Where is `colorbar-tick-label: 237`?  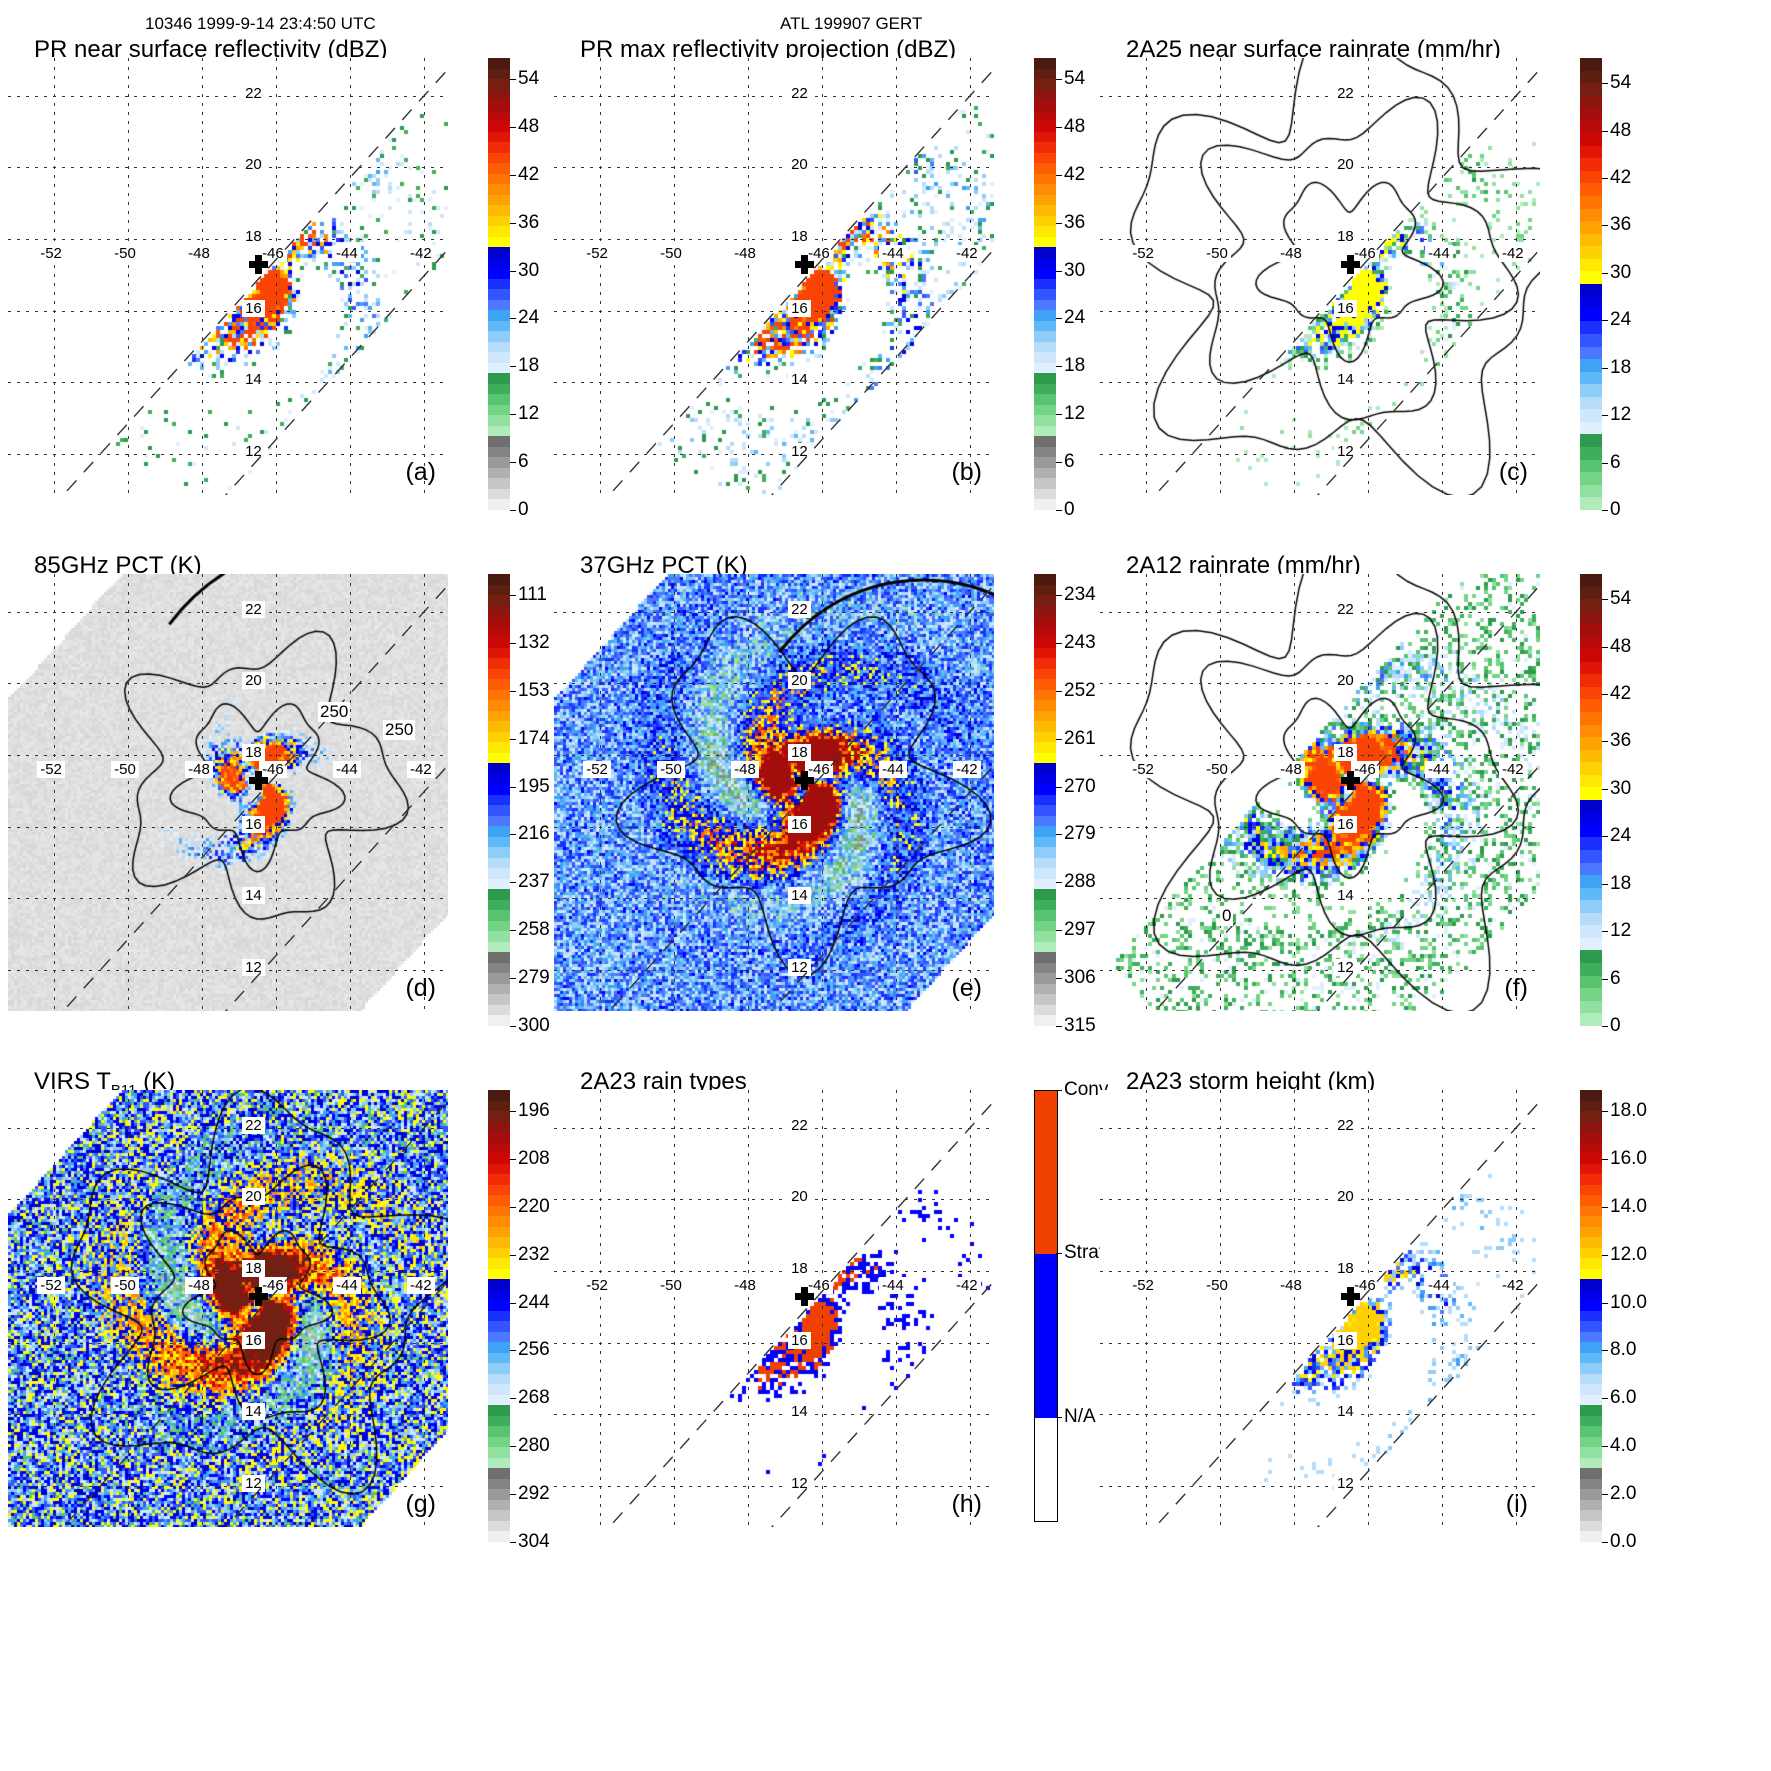 colorbar-tick-label: 237 is located at coordinates (534, 882).